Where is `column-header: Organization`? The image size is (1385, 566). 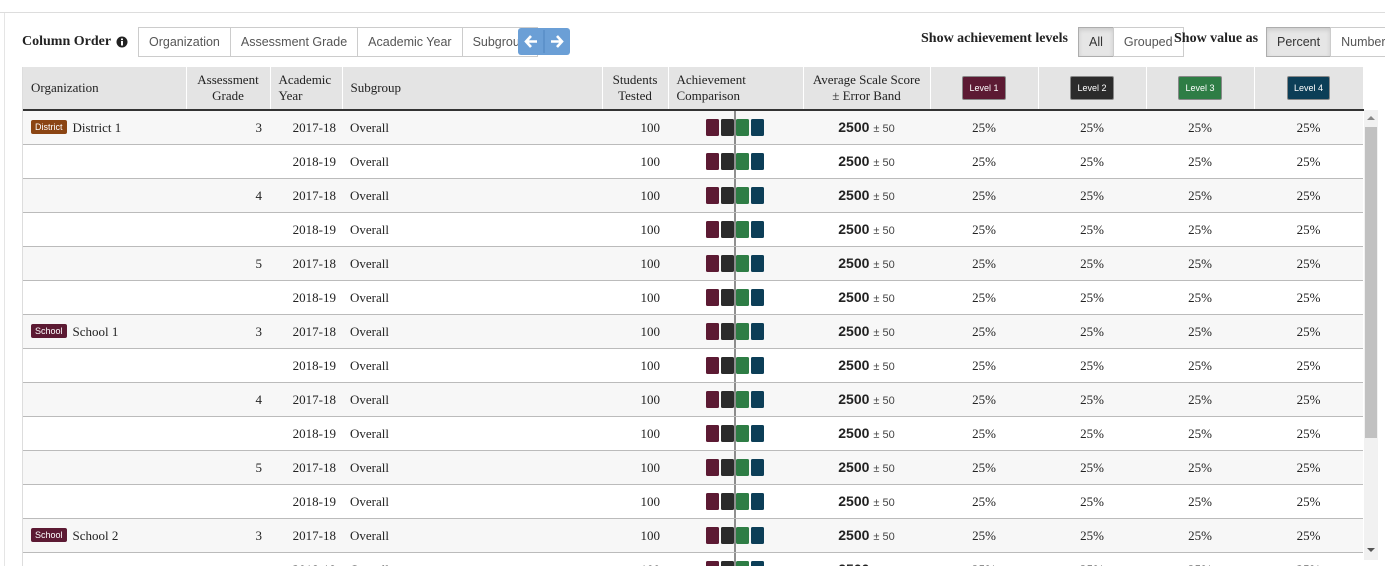
column-header: Organization is located at coordinates (105, 89).